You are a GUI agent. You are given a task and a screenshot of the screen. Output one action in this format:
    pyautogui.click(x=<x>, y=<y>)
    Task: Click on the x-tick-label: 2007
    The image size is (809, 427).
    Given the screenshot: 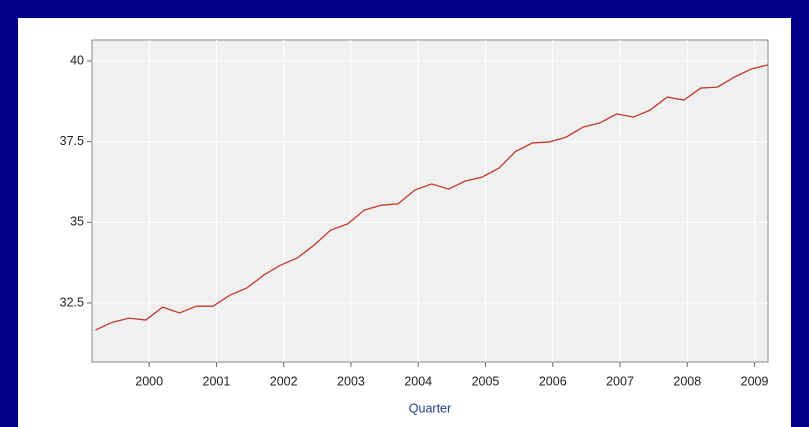 What is the action you would take?
    pyautogui.click(x=620, y=381)
    